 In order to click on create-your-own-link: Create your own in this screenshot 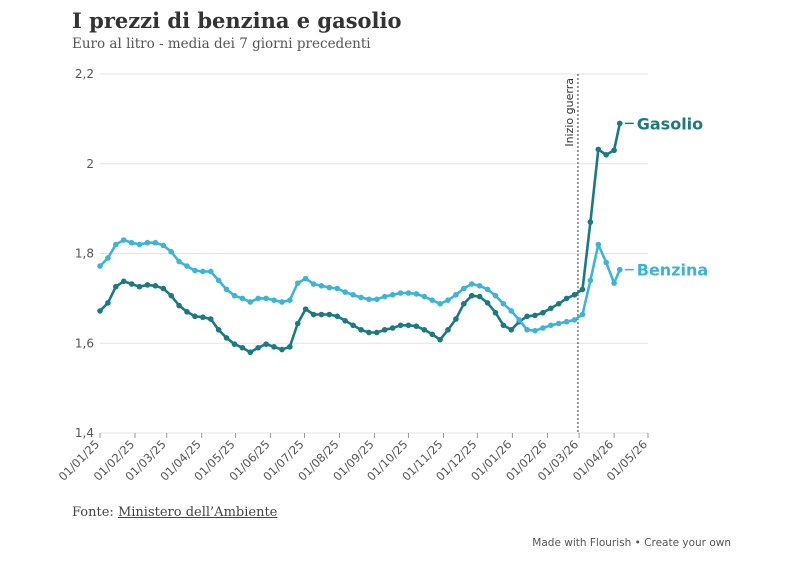, I will do `click(687, 543)`.